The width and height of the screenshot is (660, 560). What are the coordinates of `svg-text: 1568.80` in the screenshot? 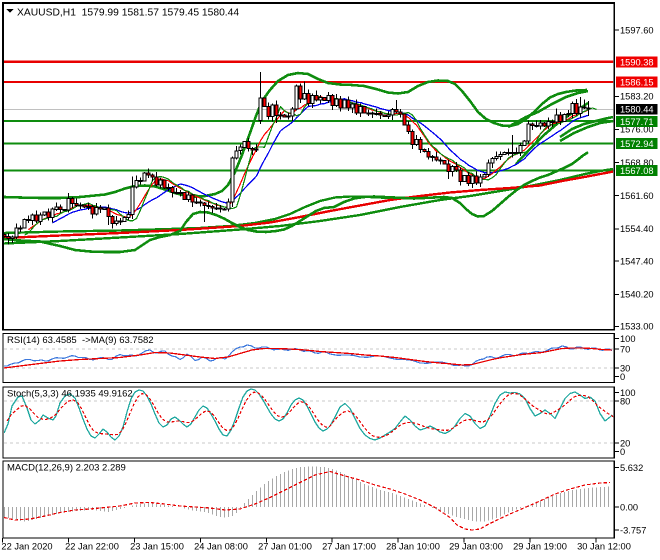 It's located at (637, 163).